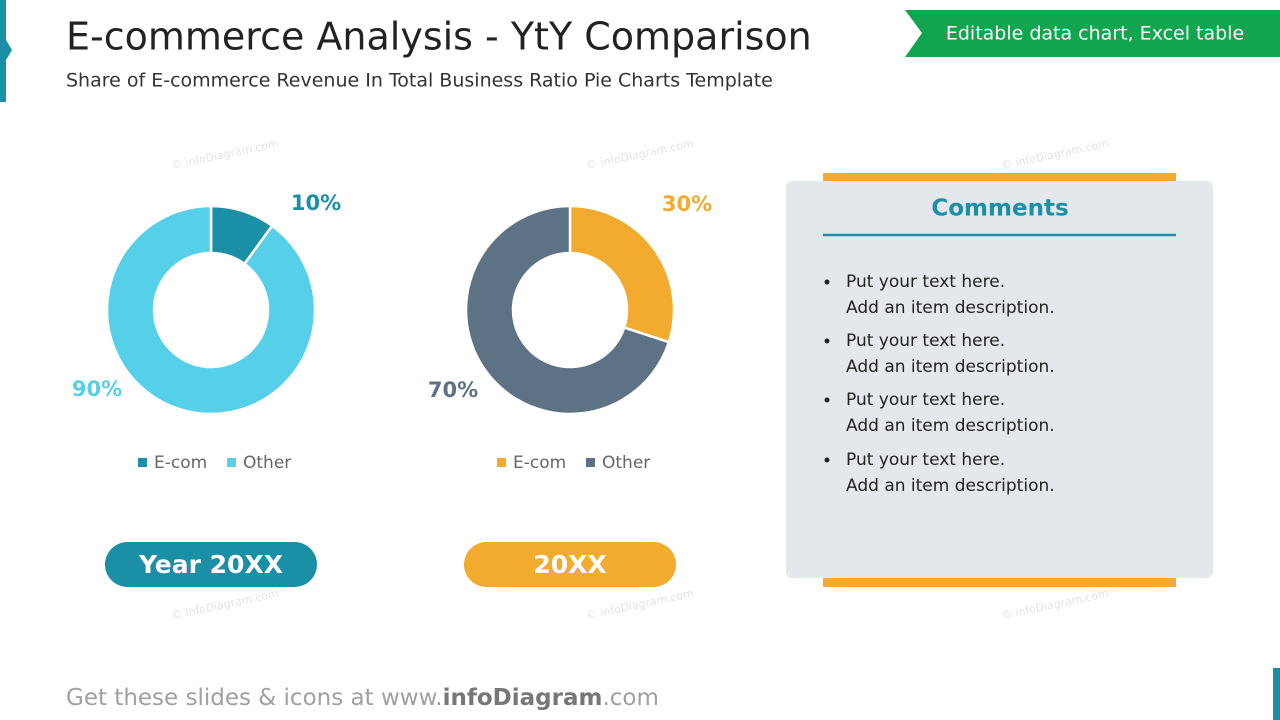  What do you see at coordinates (316, 203) in the screenshot?
I see `data-label: 10%` at bounding box center [316, 203].